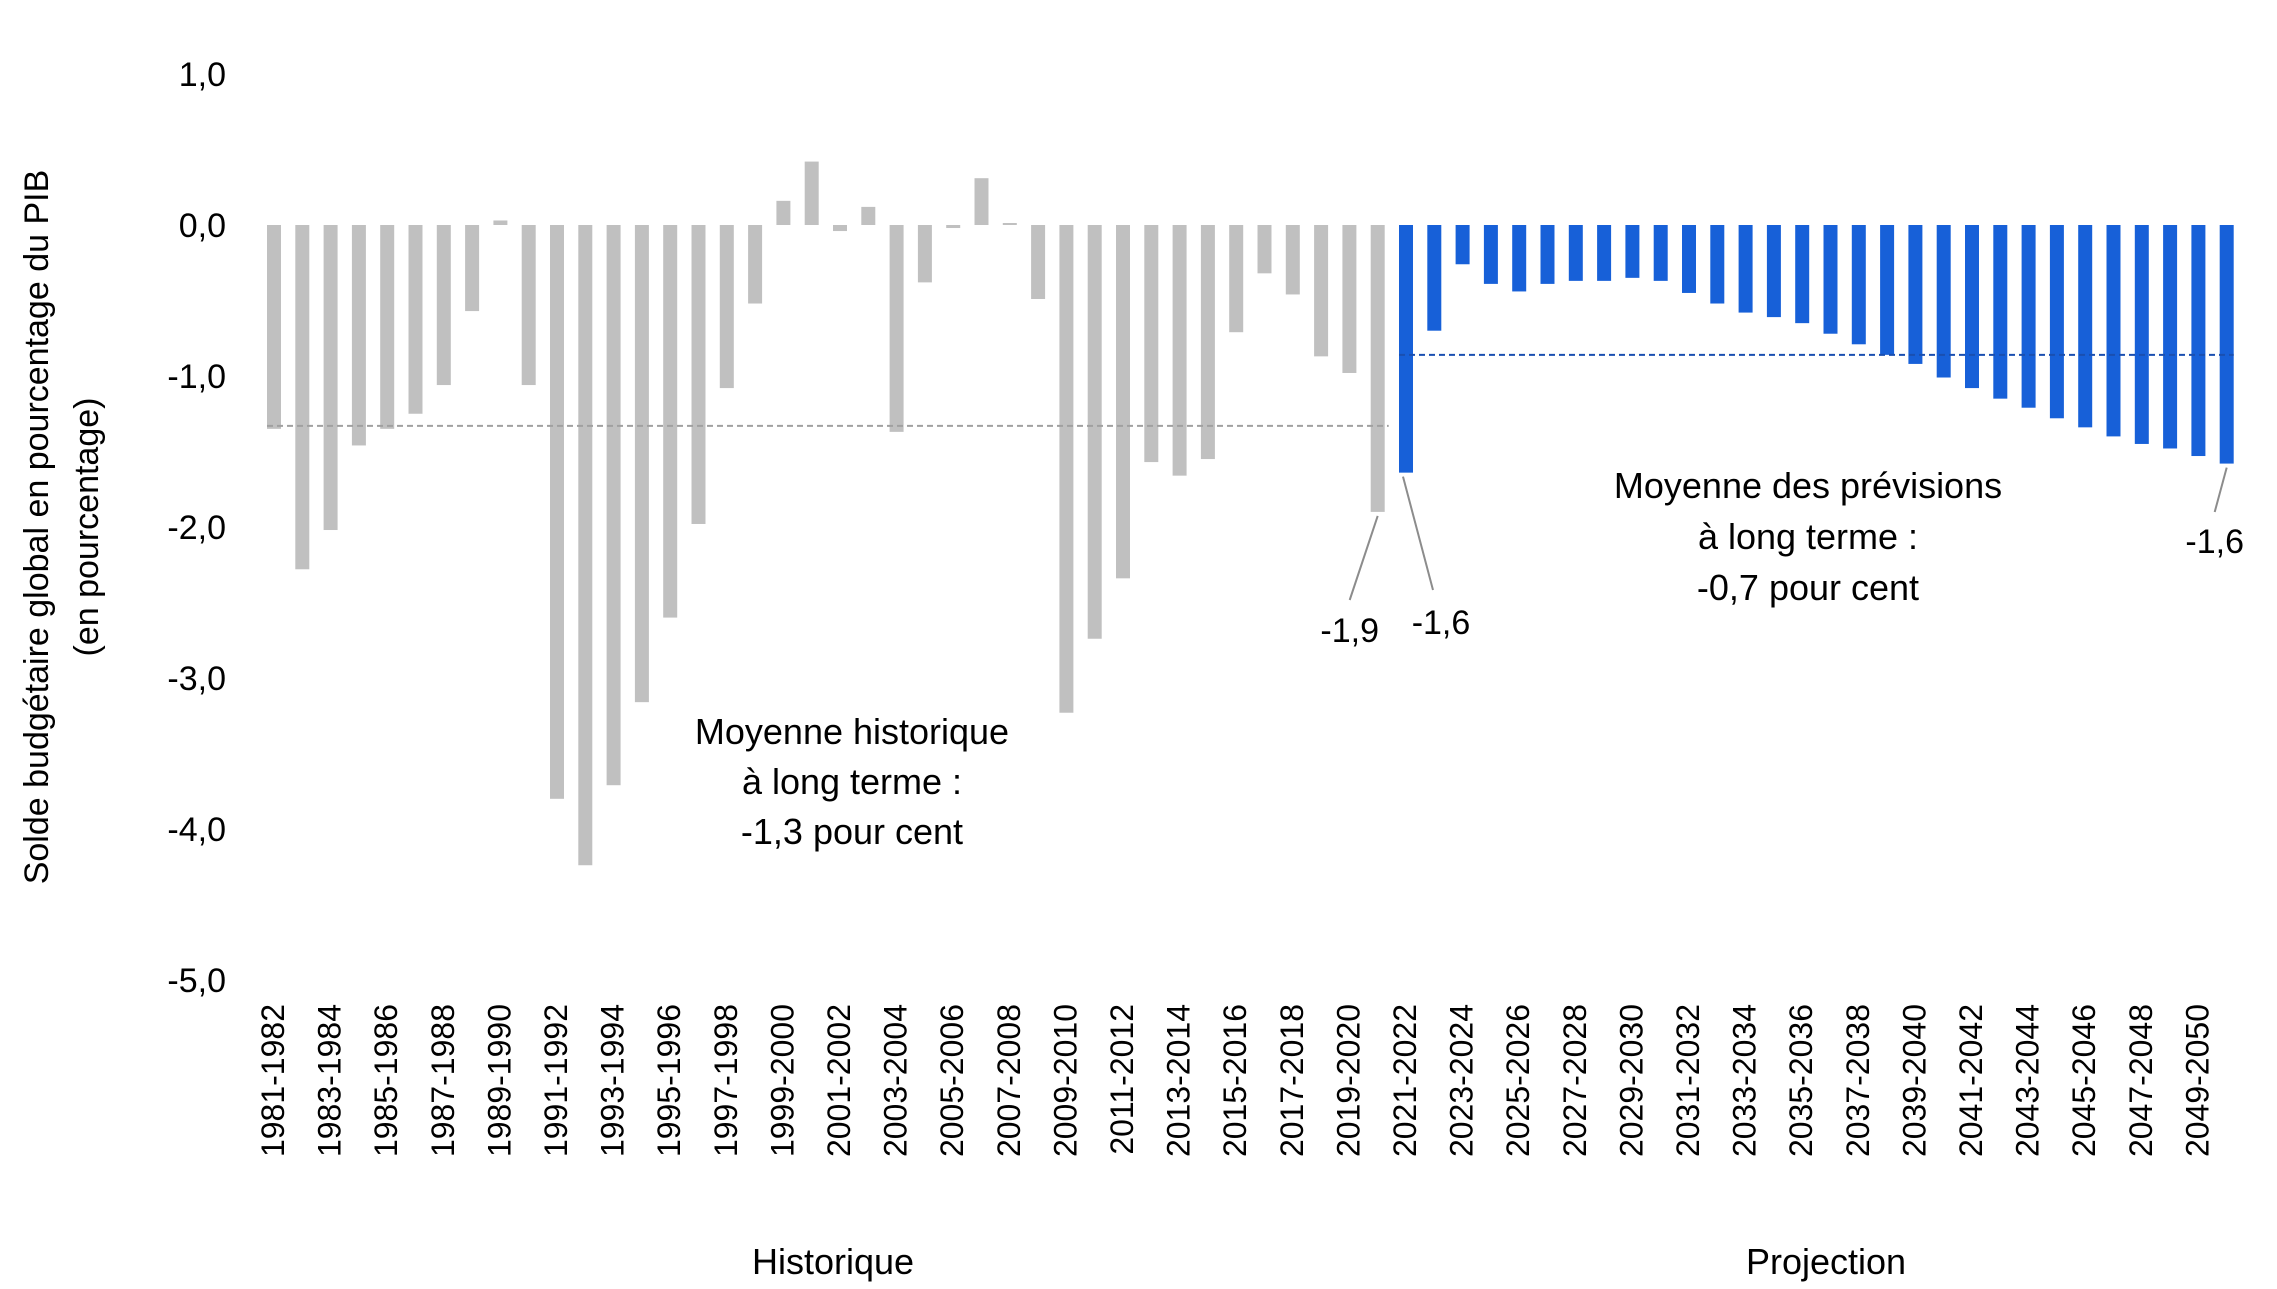 This screenshot has height=1289, width=2277. Describe the element at coordinates (1122, 1079) in the screenshot. I see `x-tick-label: 2011-2012` at that location.